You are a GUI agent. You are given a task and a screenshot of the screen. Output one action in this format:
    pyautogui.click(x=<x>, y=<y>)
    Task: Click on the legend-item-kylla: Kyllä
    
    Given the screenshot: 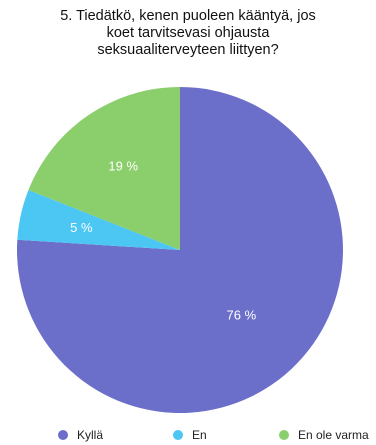 What is the action you would take?
    pyautogui.click(x=80, y=435)
    